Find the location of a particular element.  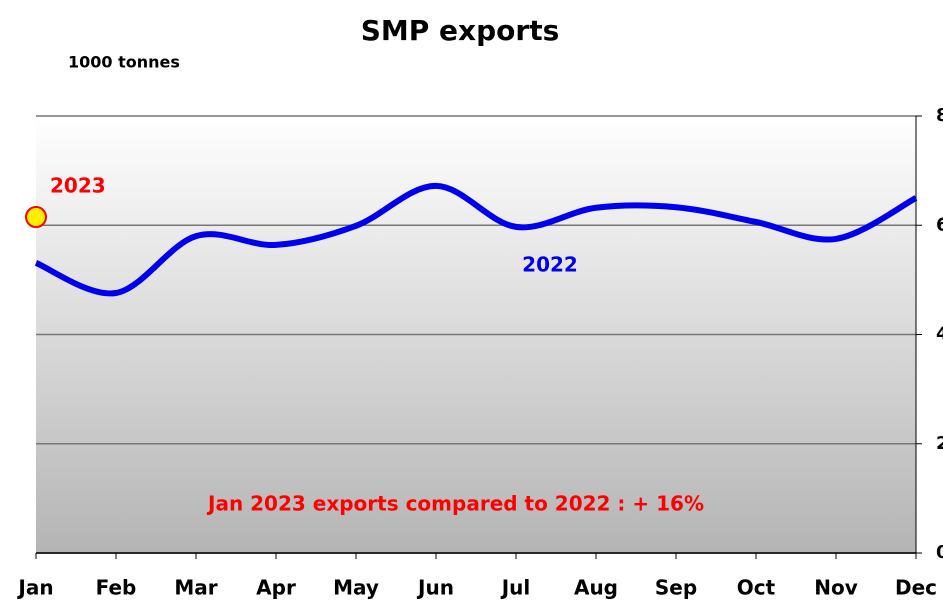

x-tick-label: Aug is located at coordinates (596, 588).